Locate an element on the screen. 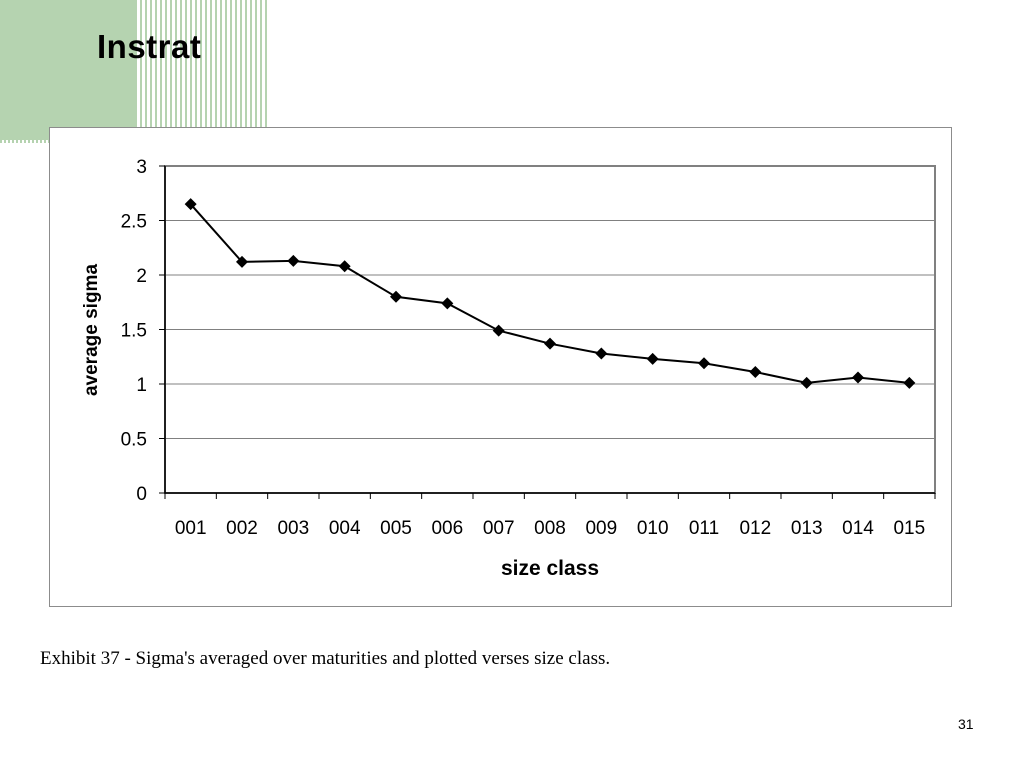 The width and height of the screenshot is (1024, 768). x-tick-label: 012 is located at coordinates (755, 528).